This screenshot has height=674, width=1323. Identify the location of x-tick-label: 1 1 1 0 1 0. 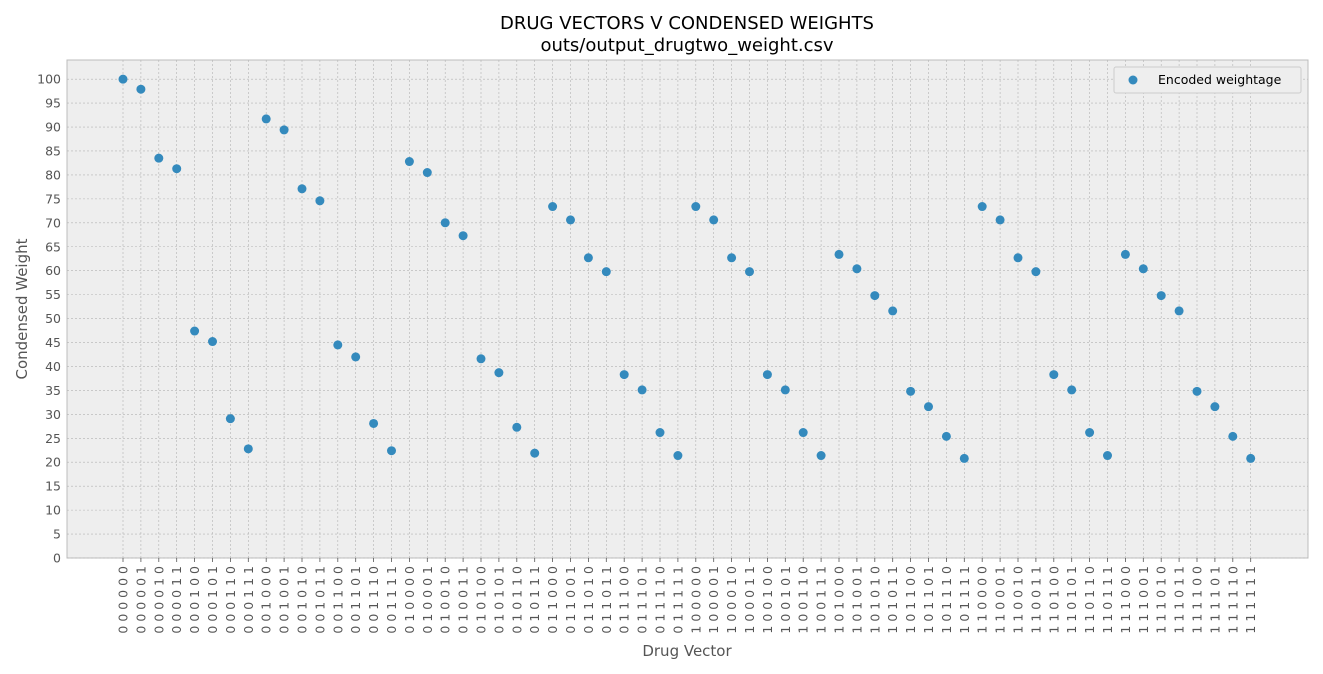
(1161, 600).